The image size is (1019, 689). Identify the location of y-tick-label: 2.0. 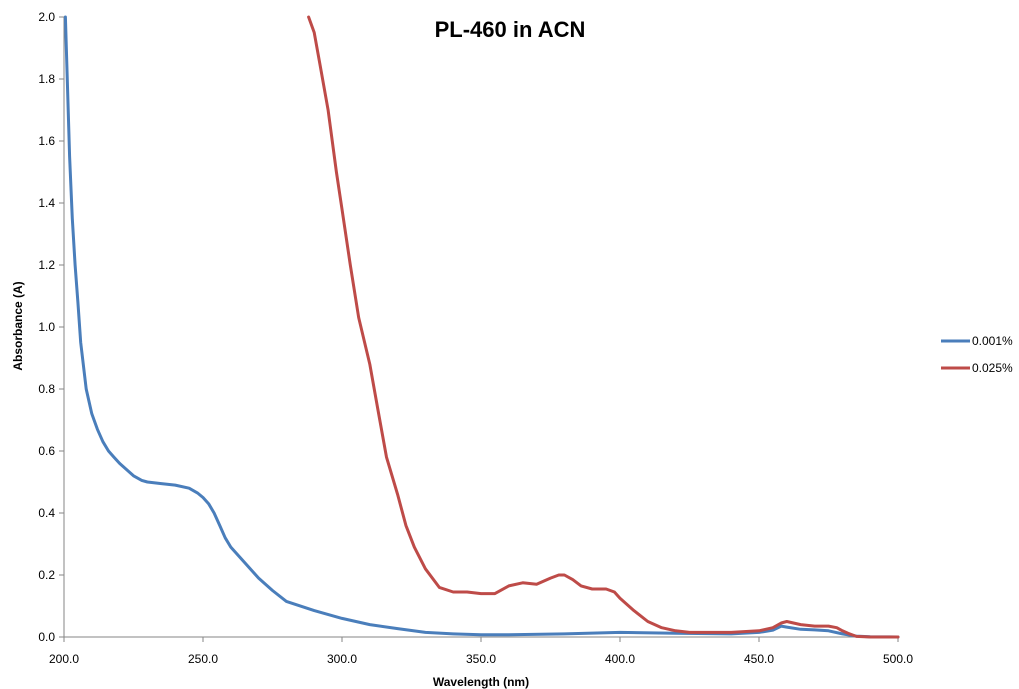
(46, 17).